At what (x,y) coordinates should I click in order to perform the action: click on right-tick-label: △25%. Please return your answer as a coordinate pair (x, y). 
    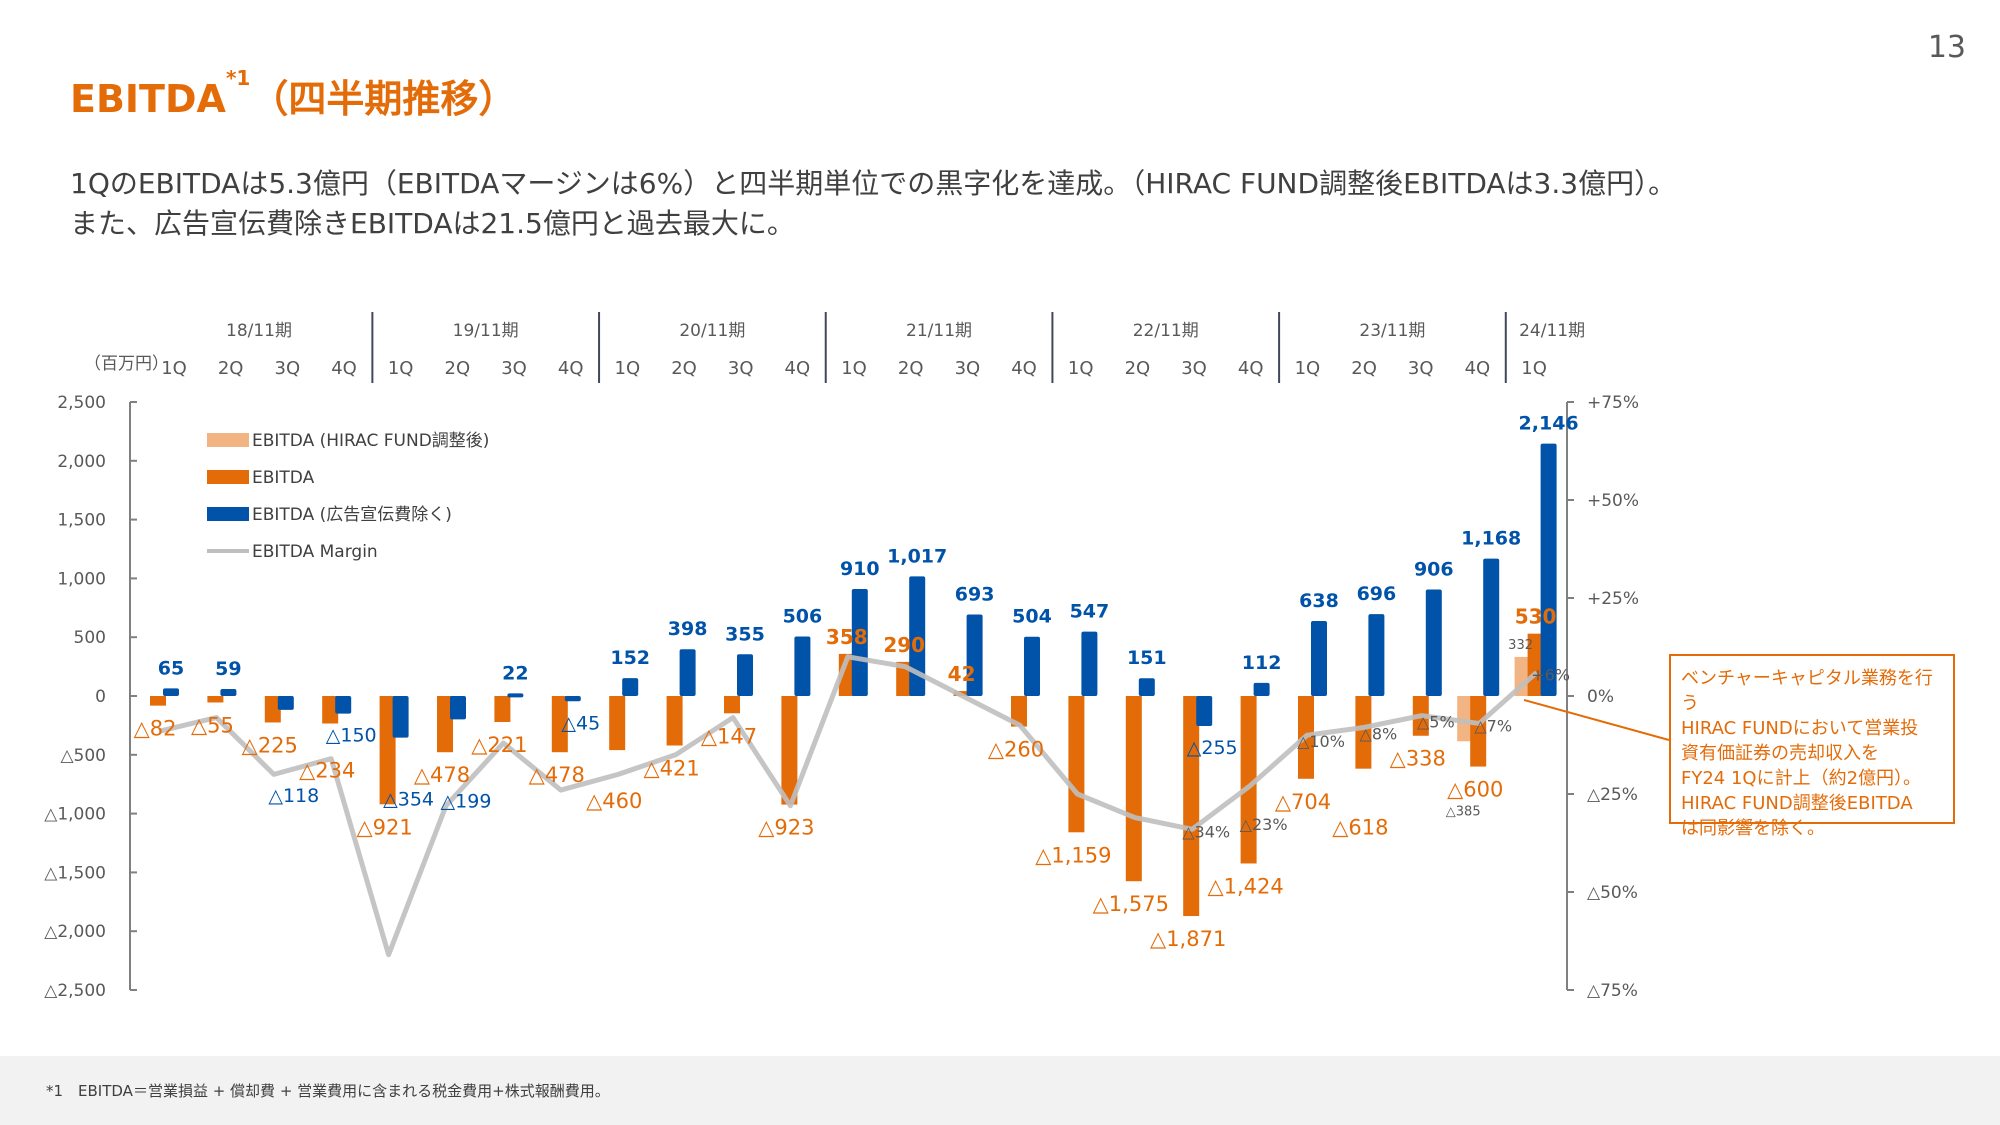
    Looking at the image, I should click on (1612, 795).